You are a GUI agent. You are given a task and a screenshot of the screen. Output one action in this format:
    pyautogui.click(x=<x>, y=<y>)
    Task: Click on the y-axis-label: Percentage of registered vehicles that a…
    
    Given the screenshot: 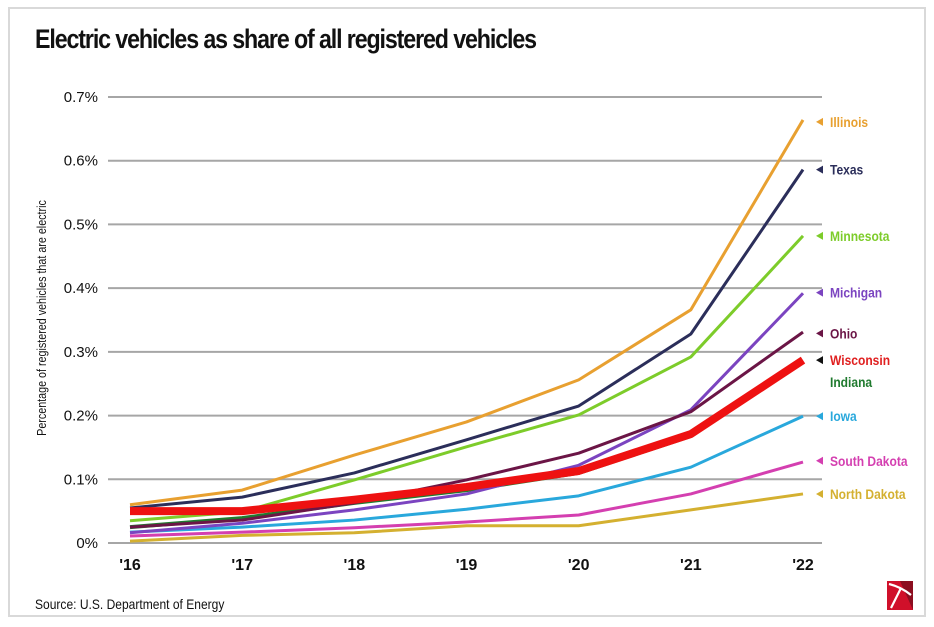 What is the action you would take?
    pyautogui.click(x=42, y=318)
    